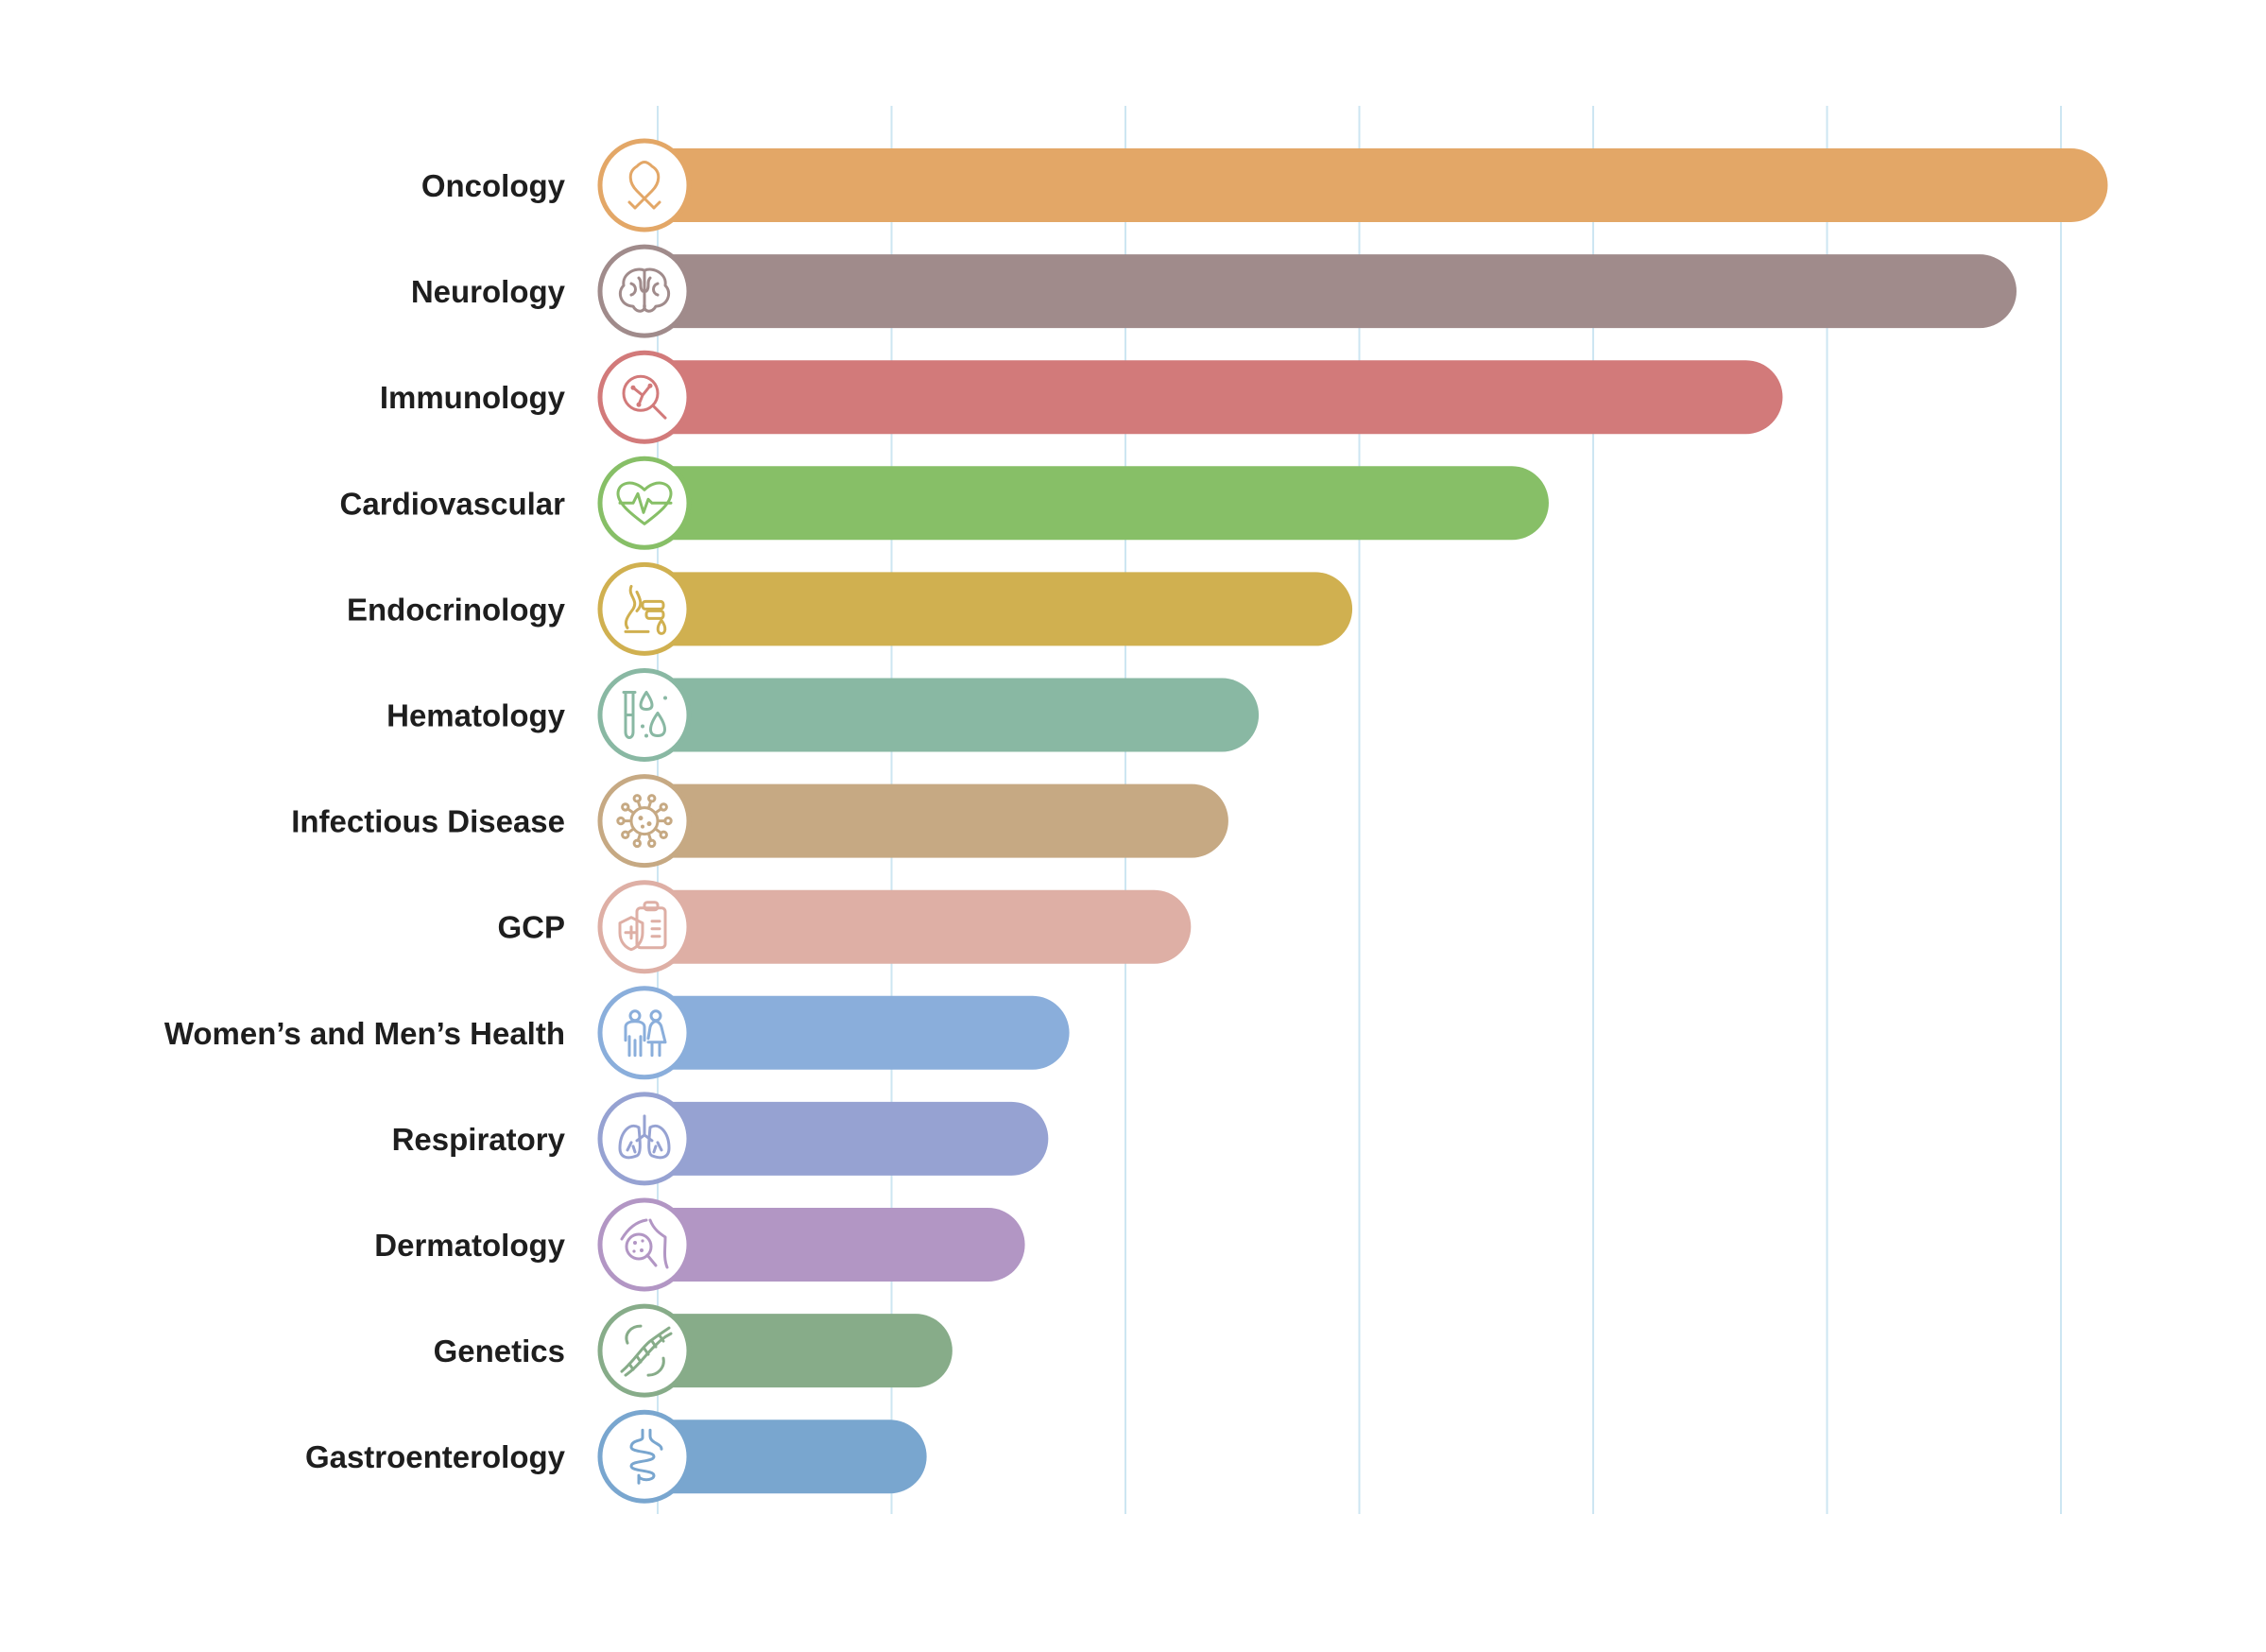  Describe the element at coordinates (947, 715) in the screenshot. I see `bar-hematology` at that location.